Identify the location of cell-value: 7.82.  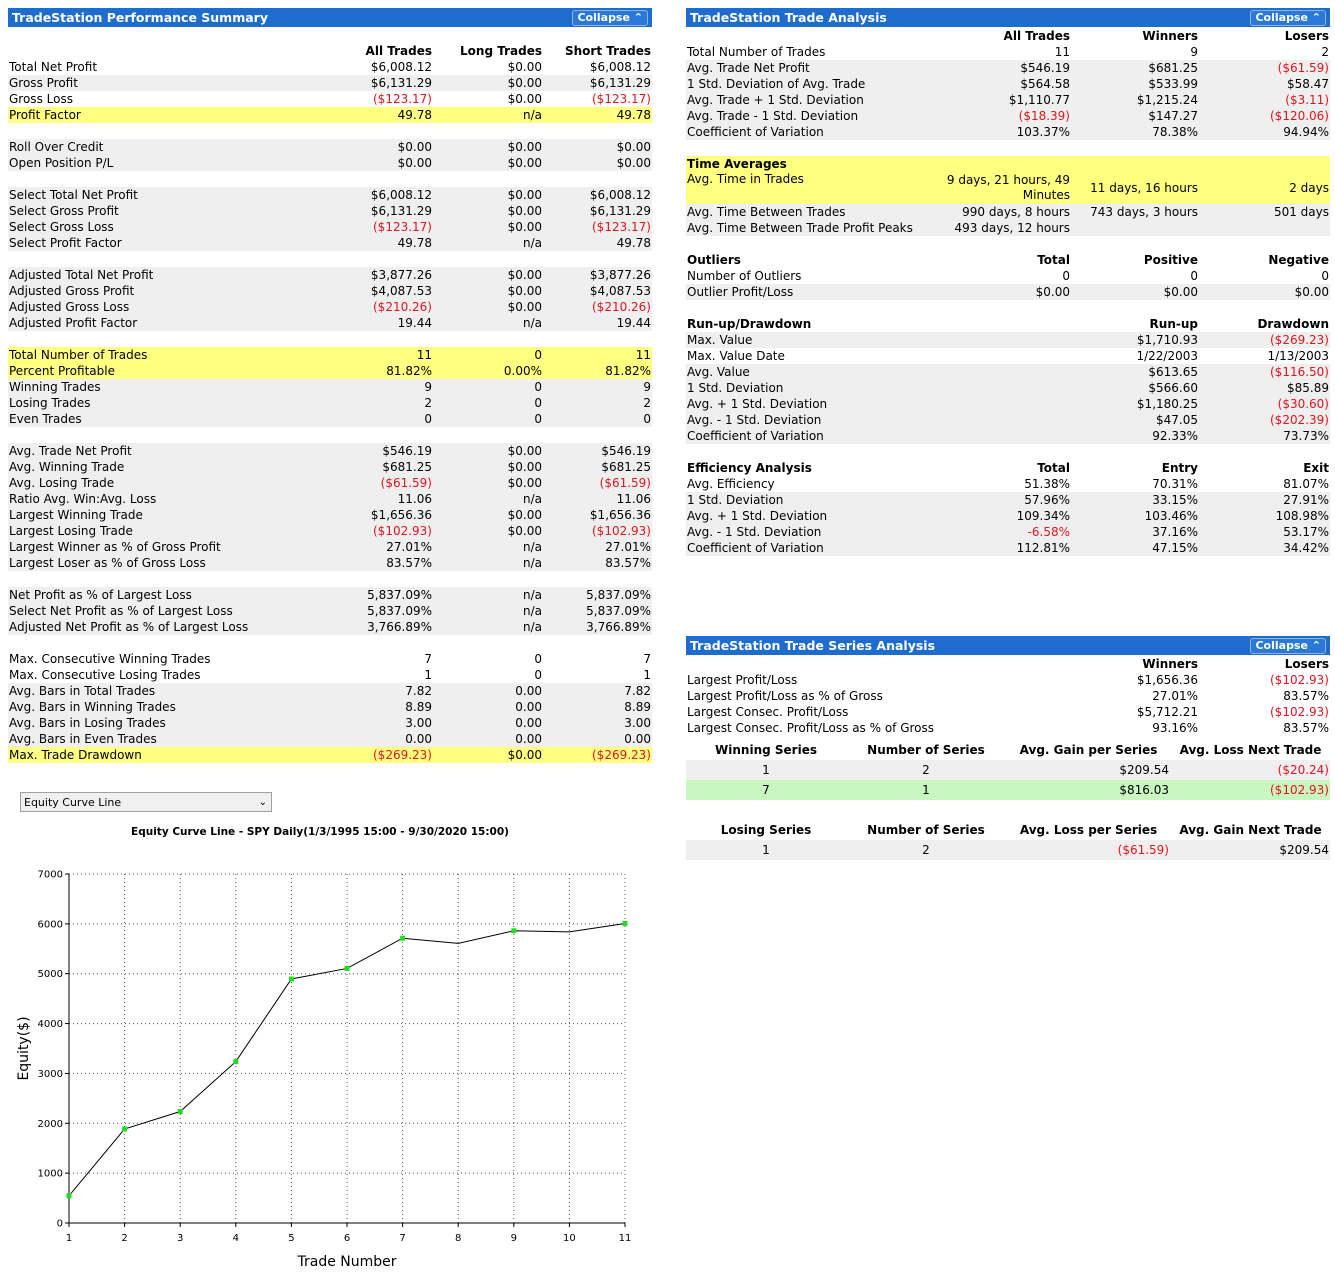
(390, 691).